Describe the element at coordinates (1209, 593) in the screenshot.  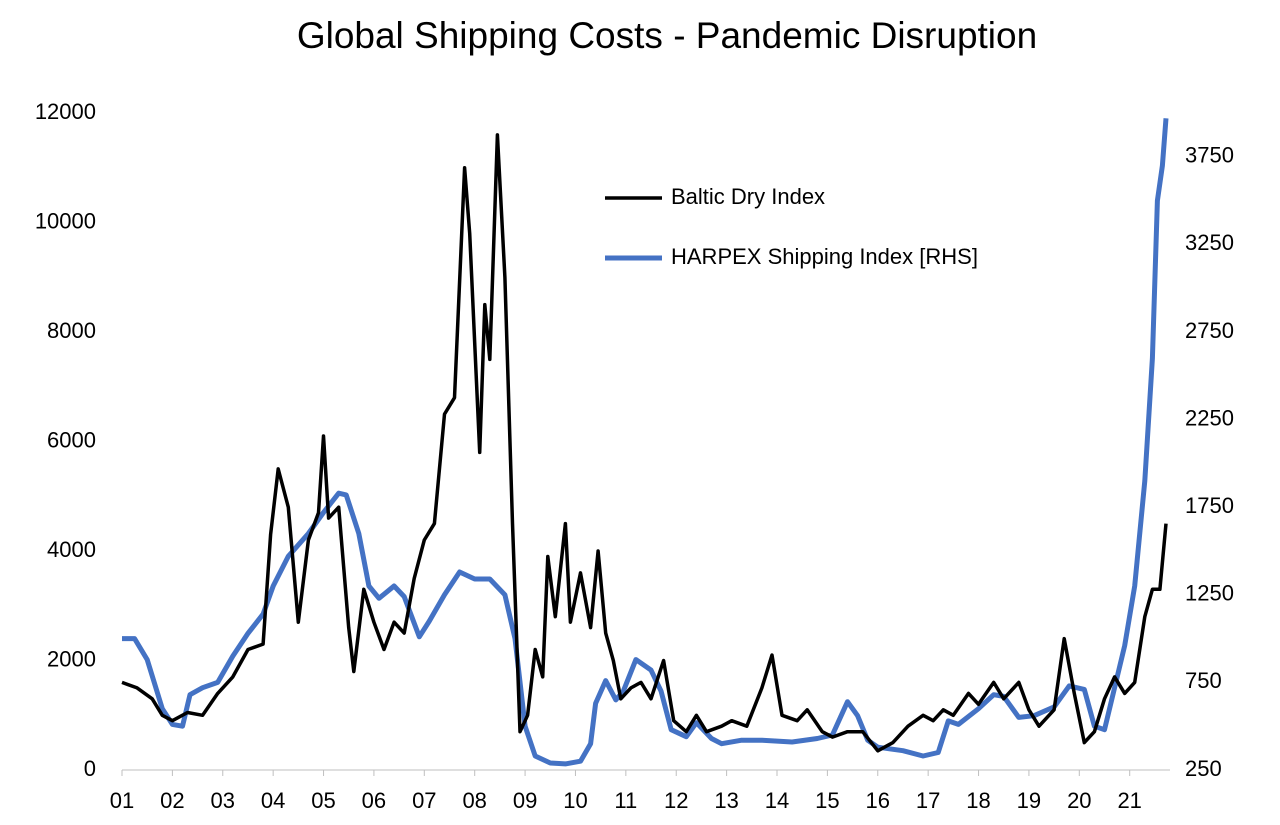
I see `y2-tick-label: 1250` at that location.